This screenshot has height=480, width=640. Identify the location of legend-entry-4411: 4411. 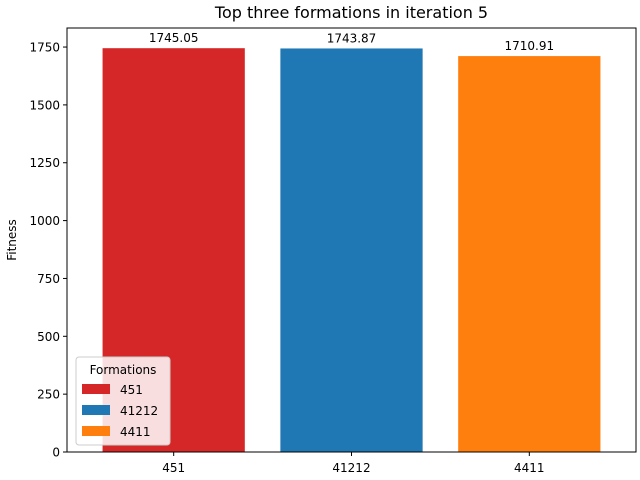
(135, 432).